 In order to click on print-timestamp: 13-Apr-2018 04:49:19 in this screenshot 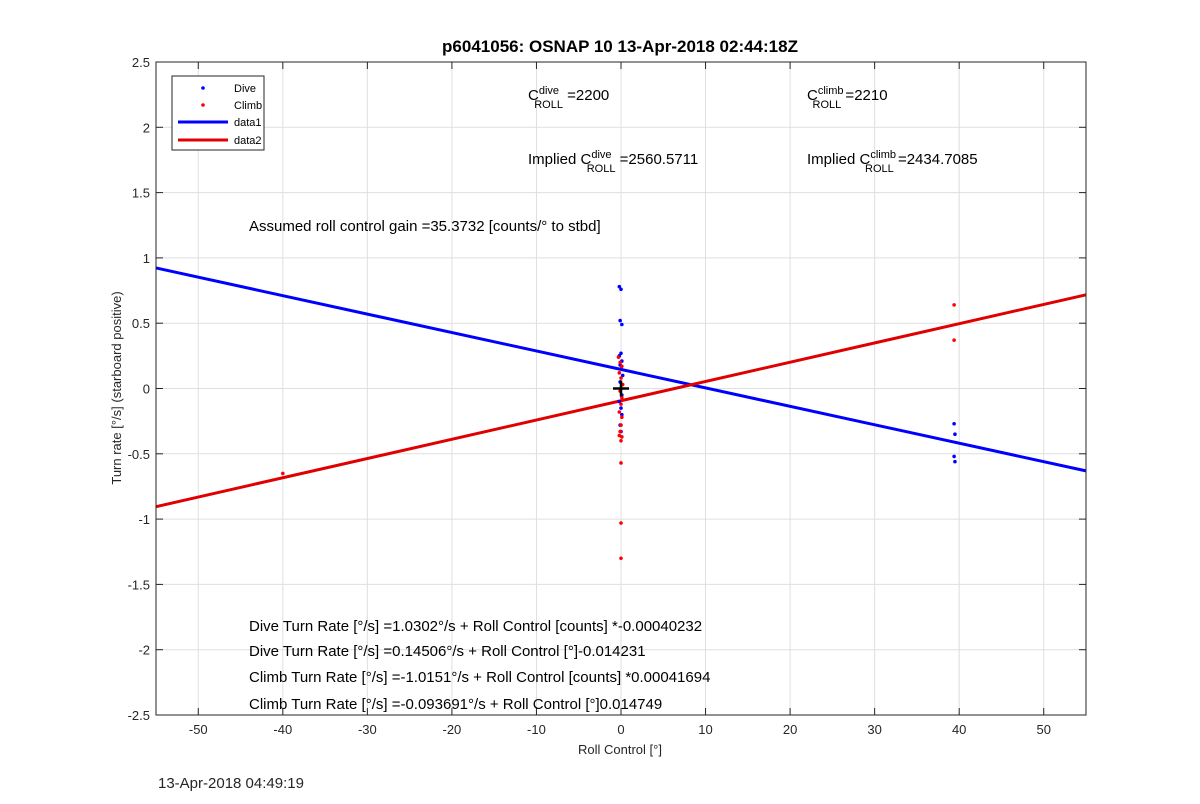, I will do `click(231, 783)`.